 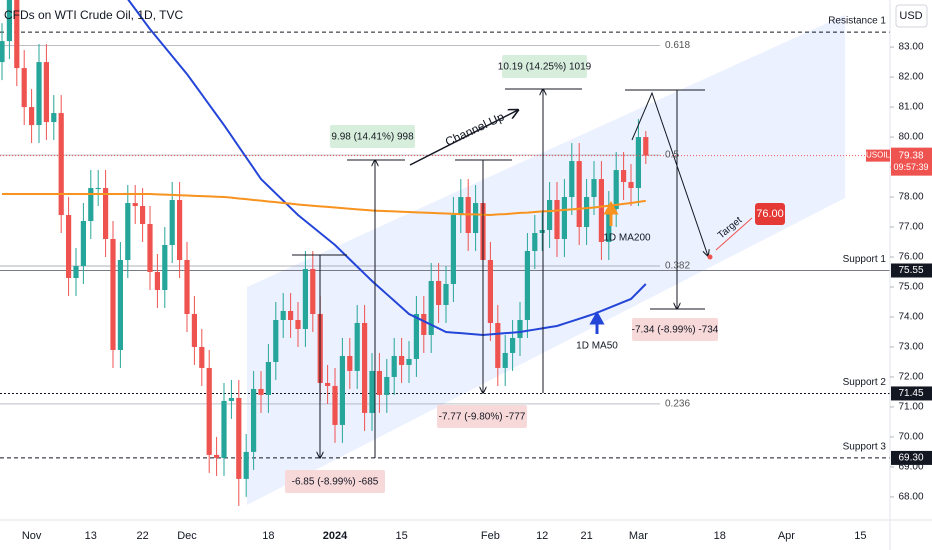 I want to click on measure-label: -7.34 (-8.99%) -734, so click(x=675, y=330).